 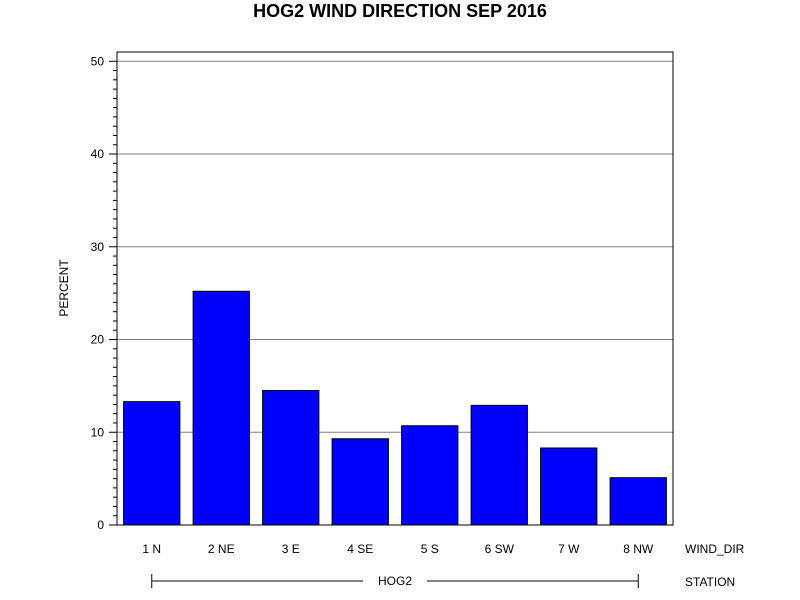 I want to click on y-tick-label: 40, so click(x=98, y=154).